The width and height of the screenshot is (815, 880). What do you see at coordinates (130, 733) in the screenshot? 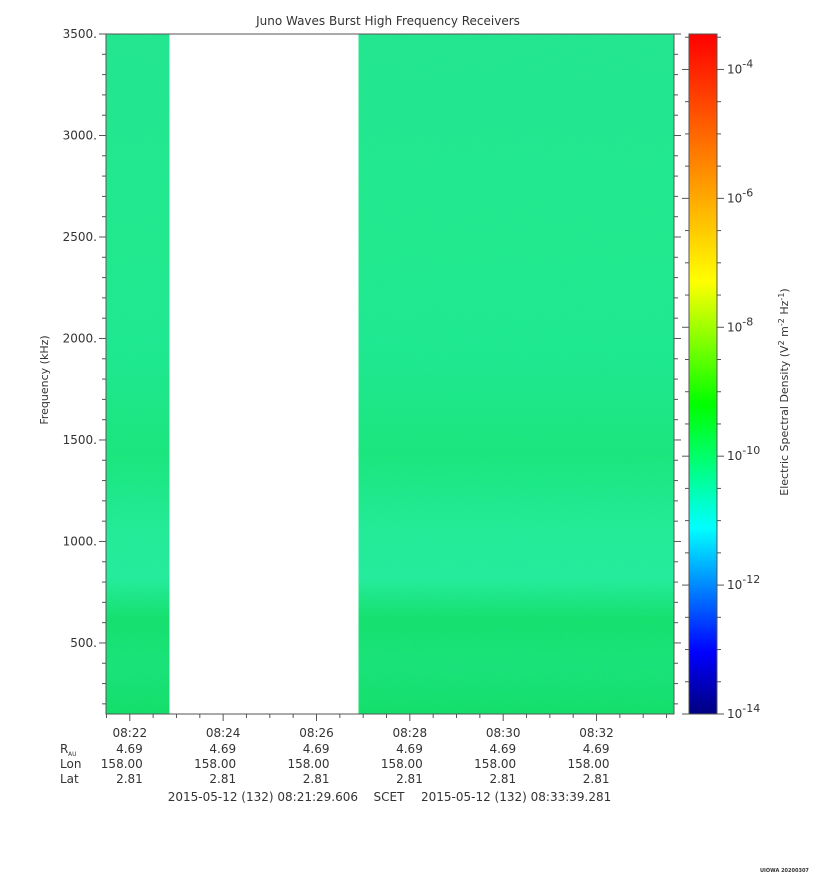
I see `x-tick-label: 08:22` at bounding box center [130, 733].